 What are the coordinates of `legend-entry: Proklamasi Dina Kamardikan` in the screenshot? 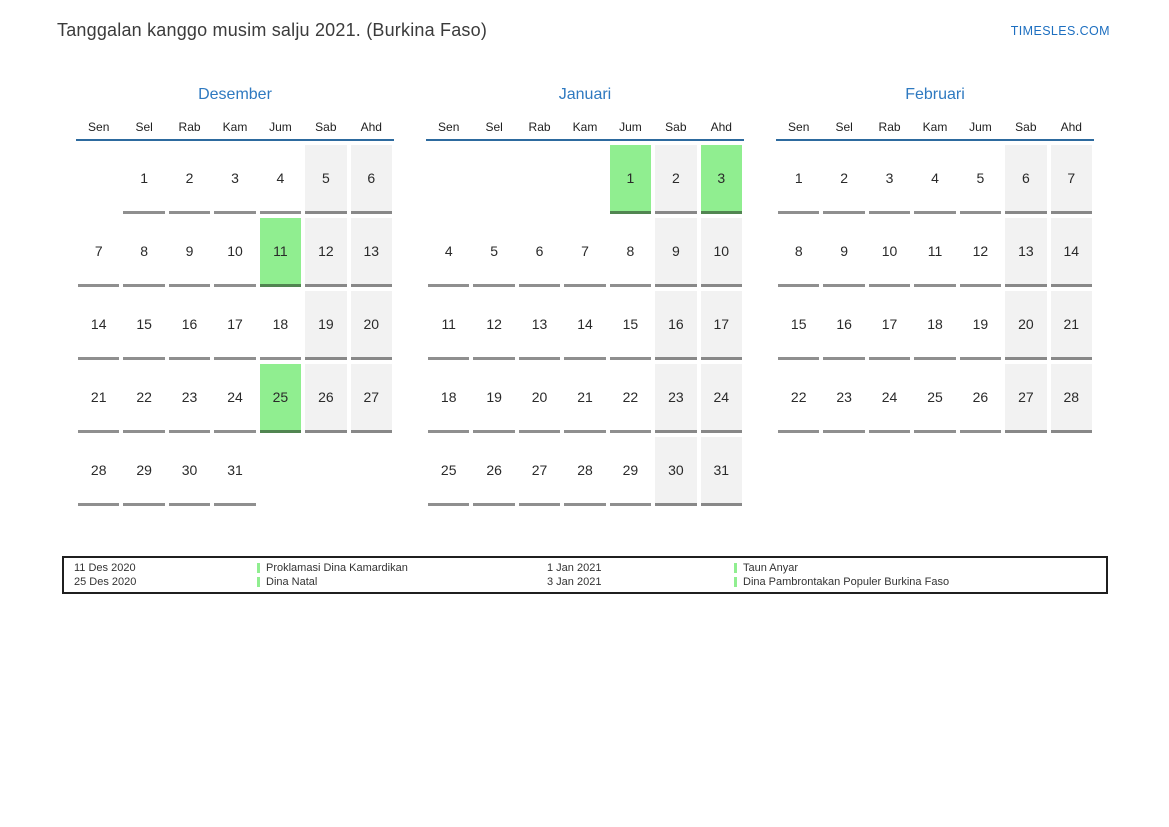 It's located at (397, 568).